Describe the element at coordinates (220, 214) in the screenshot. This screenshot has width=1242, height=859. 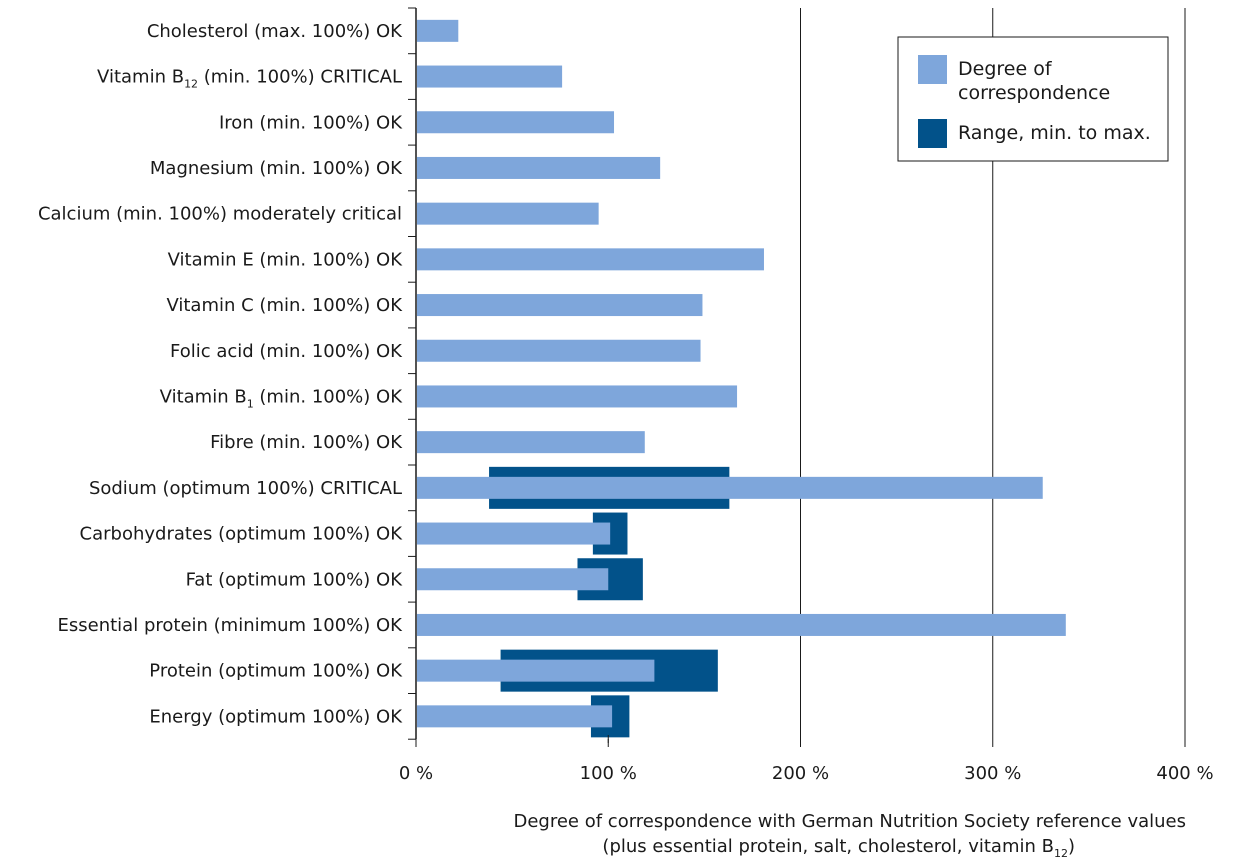
I see `category-label: Calcium (min. 100%) moderately critical` at that location.